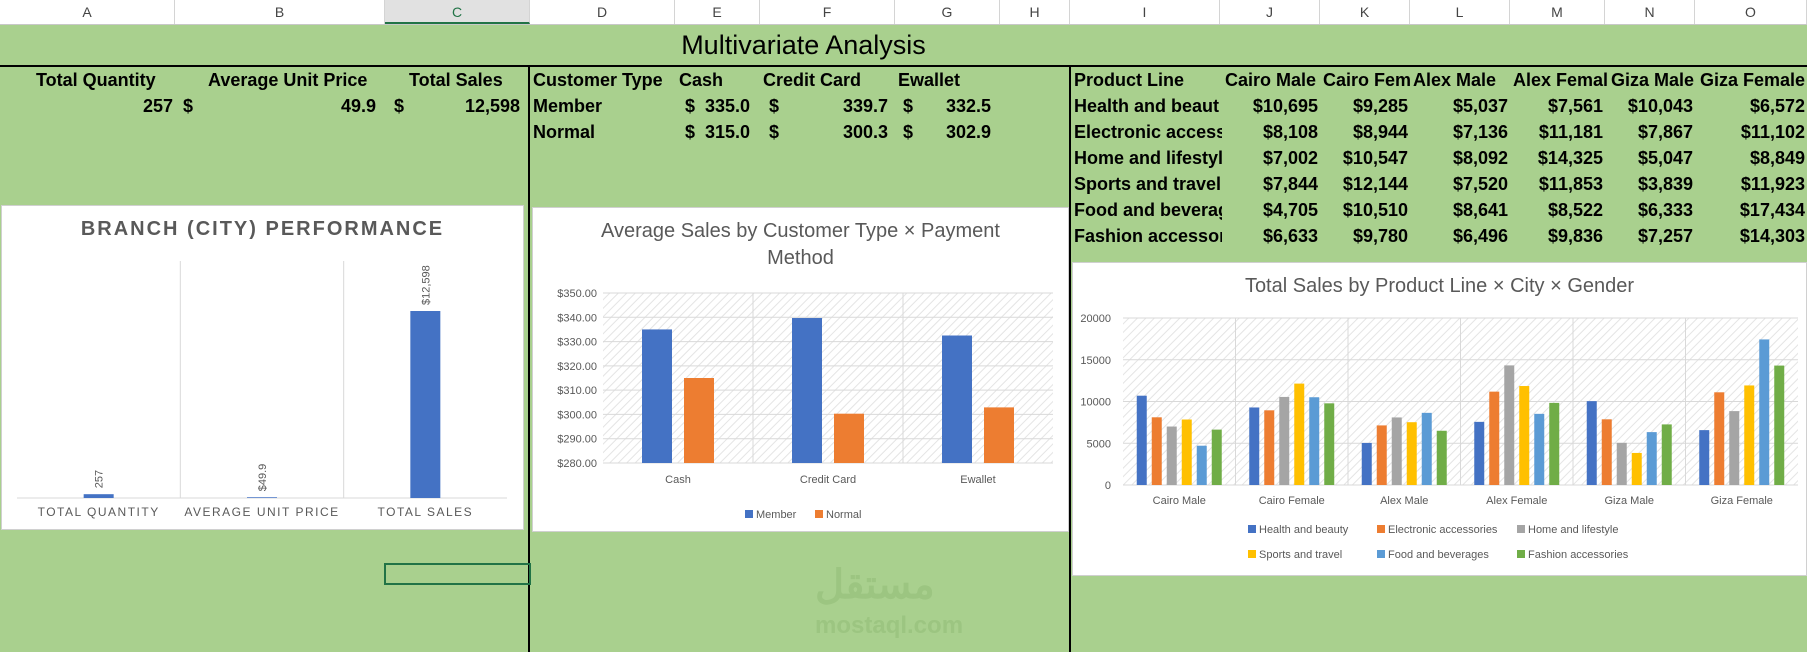  What do you see at coordinates (1367, 80) in the screenshot?
I see `product-header-2: Cairo Fem` at bounding box center [1367, 80].